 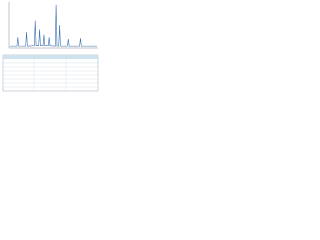 I want to click on table-rules, so click(x=50, y=73).